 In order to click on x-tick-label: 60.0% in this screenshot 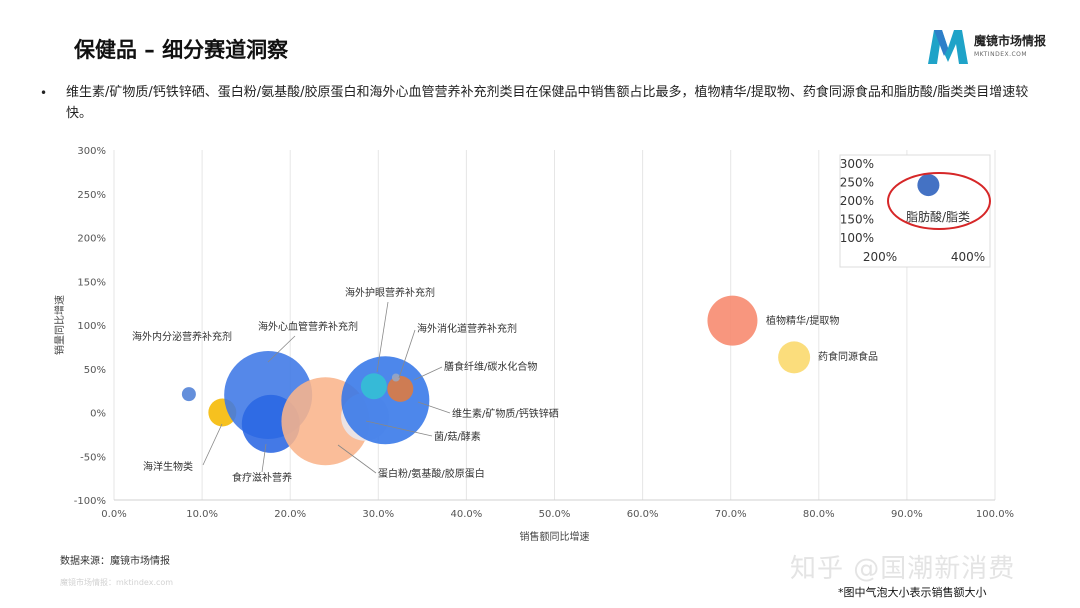, I will do `click(643, 514)`.